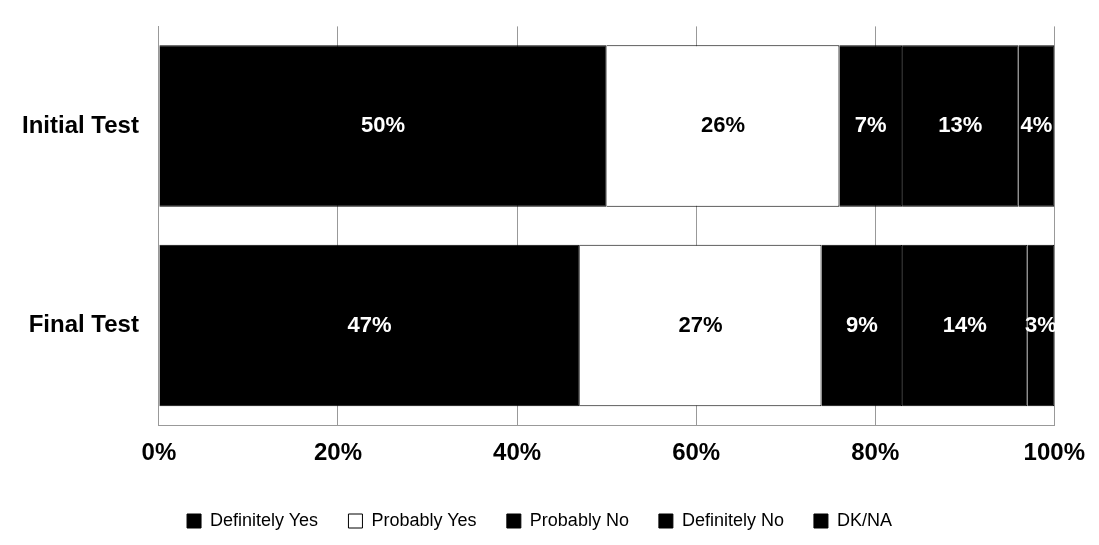  Describe the element at coordinates (960, 125) in the screenshot. I see `data-label: 13%` at that location.